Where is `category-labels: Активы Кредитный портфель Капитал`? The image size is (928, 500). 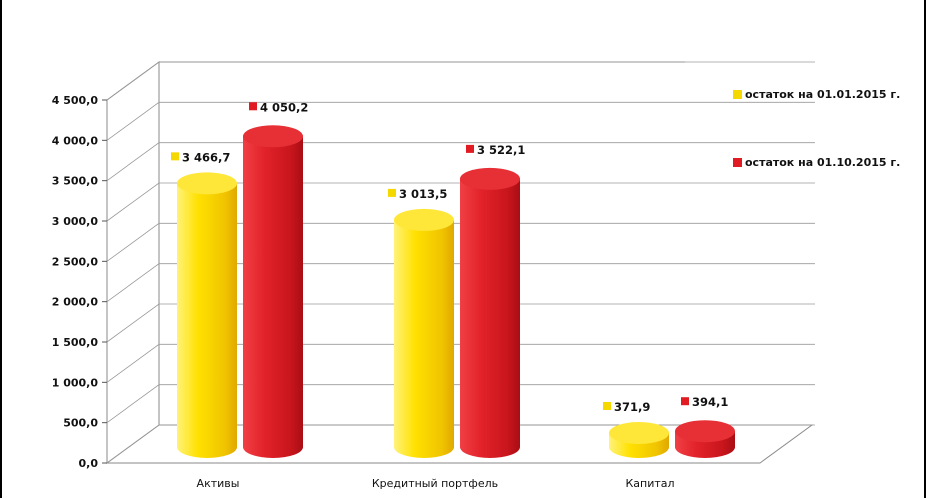 category-labels: Активы Кредитный портфель Капитал is located at coordinates (436, 483).